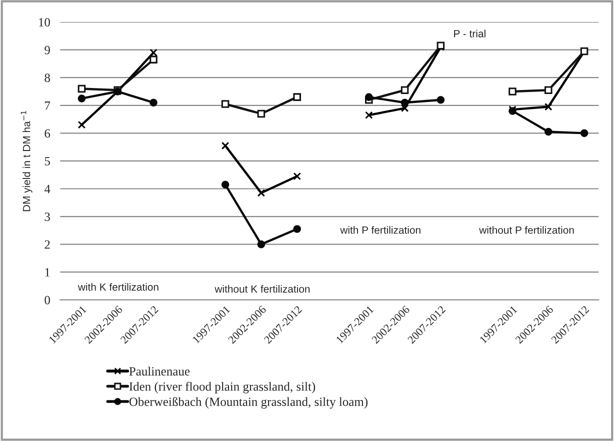  Describe the element at coordinates (44, 22) in the screenshot. I see `y-tick-label: 10` at that location.